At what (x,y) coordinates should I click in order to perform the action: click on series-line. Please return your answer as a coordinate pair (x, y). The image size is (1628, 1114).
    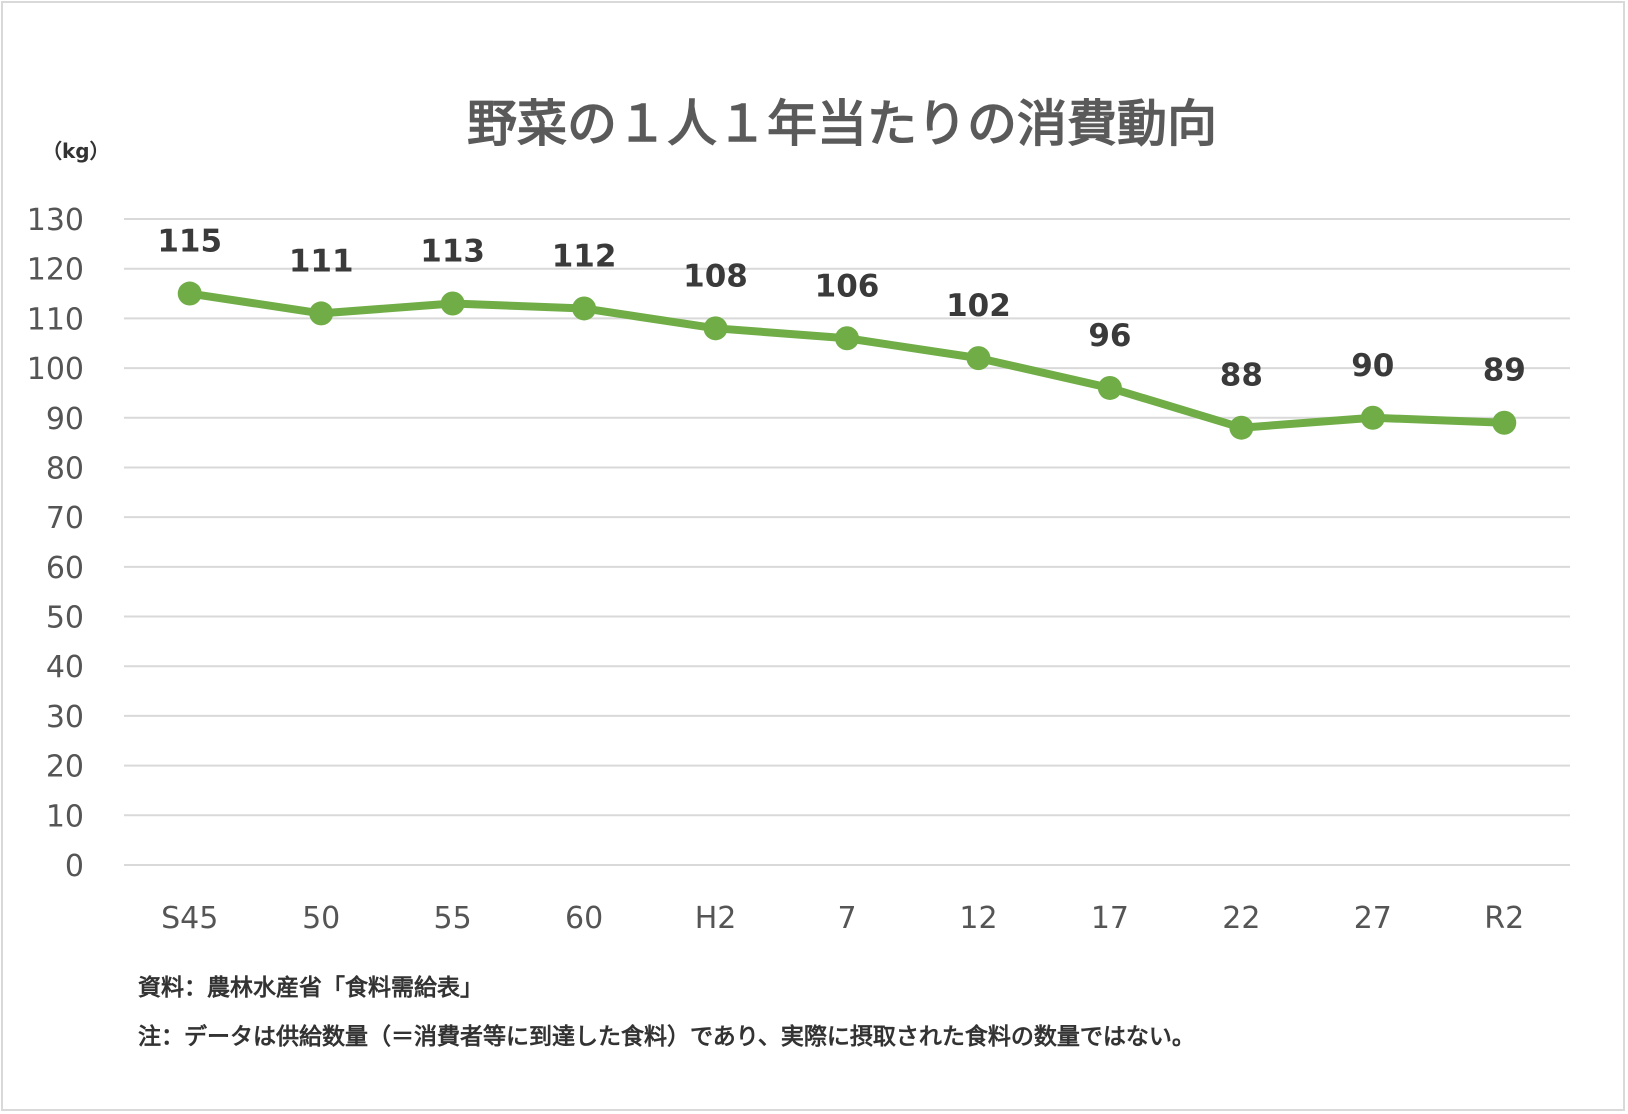
    Looking at the image, I should click on (847, 360).